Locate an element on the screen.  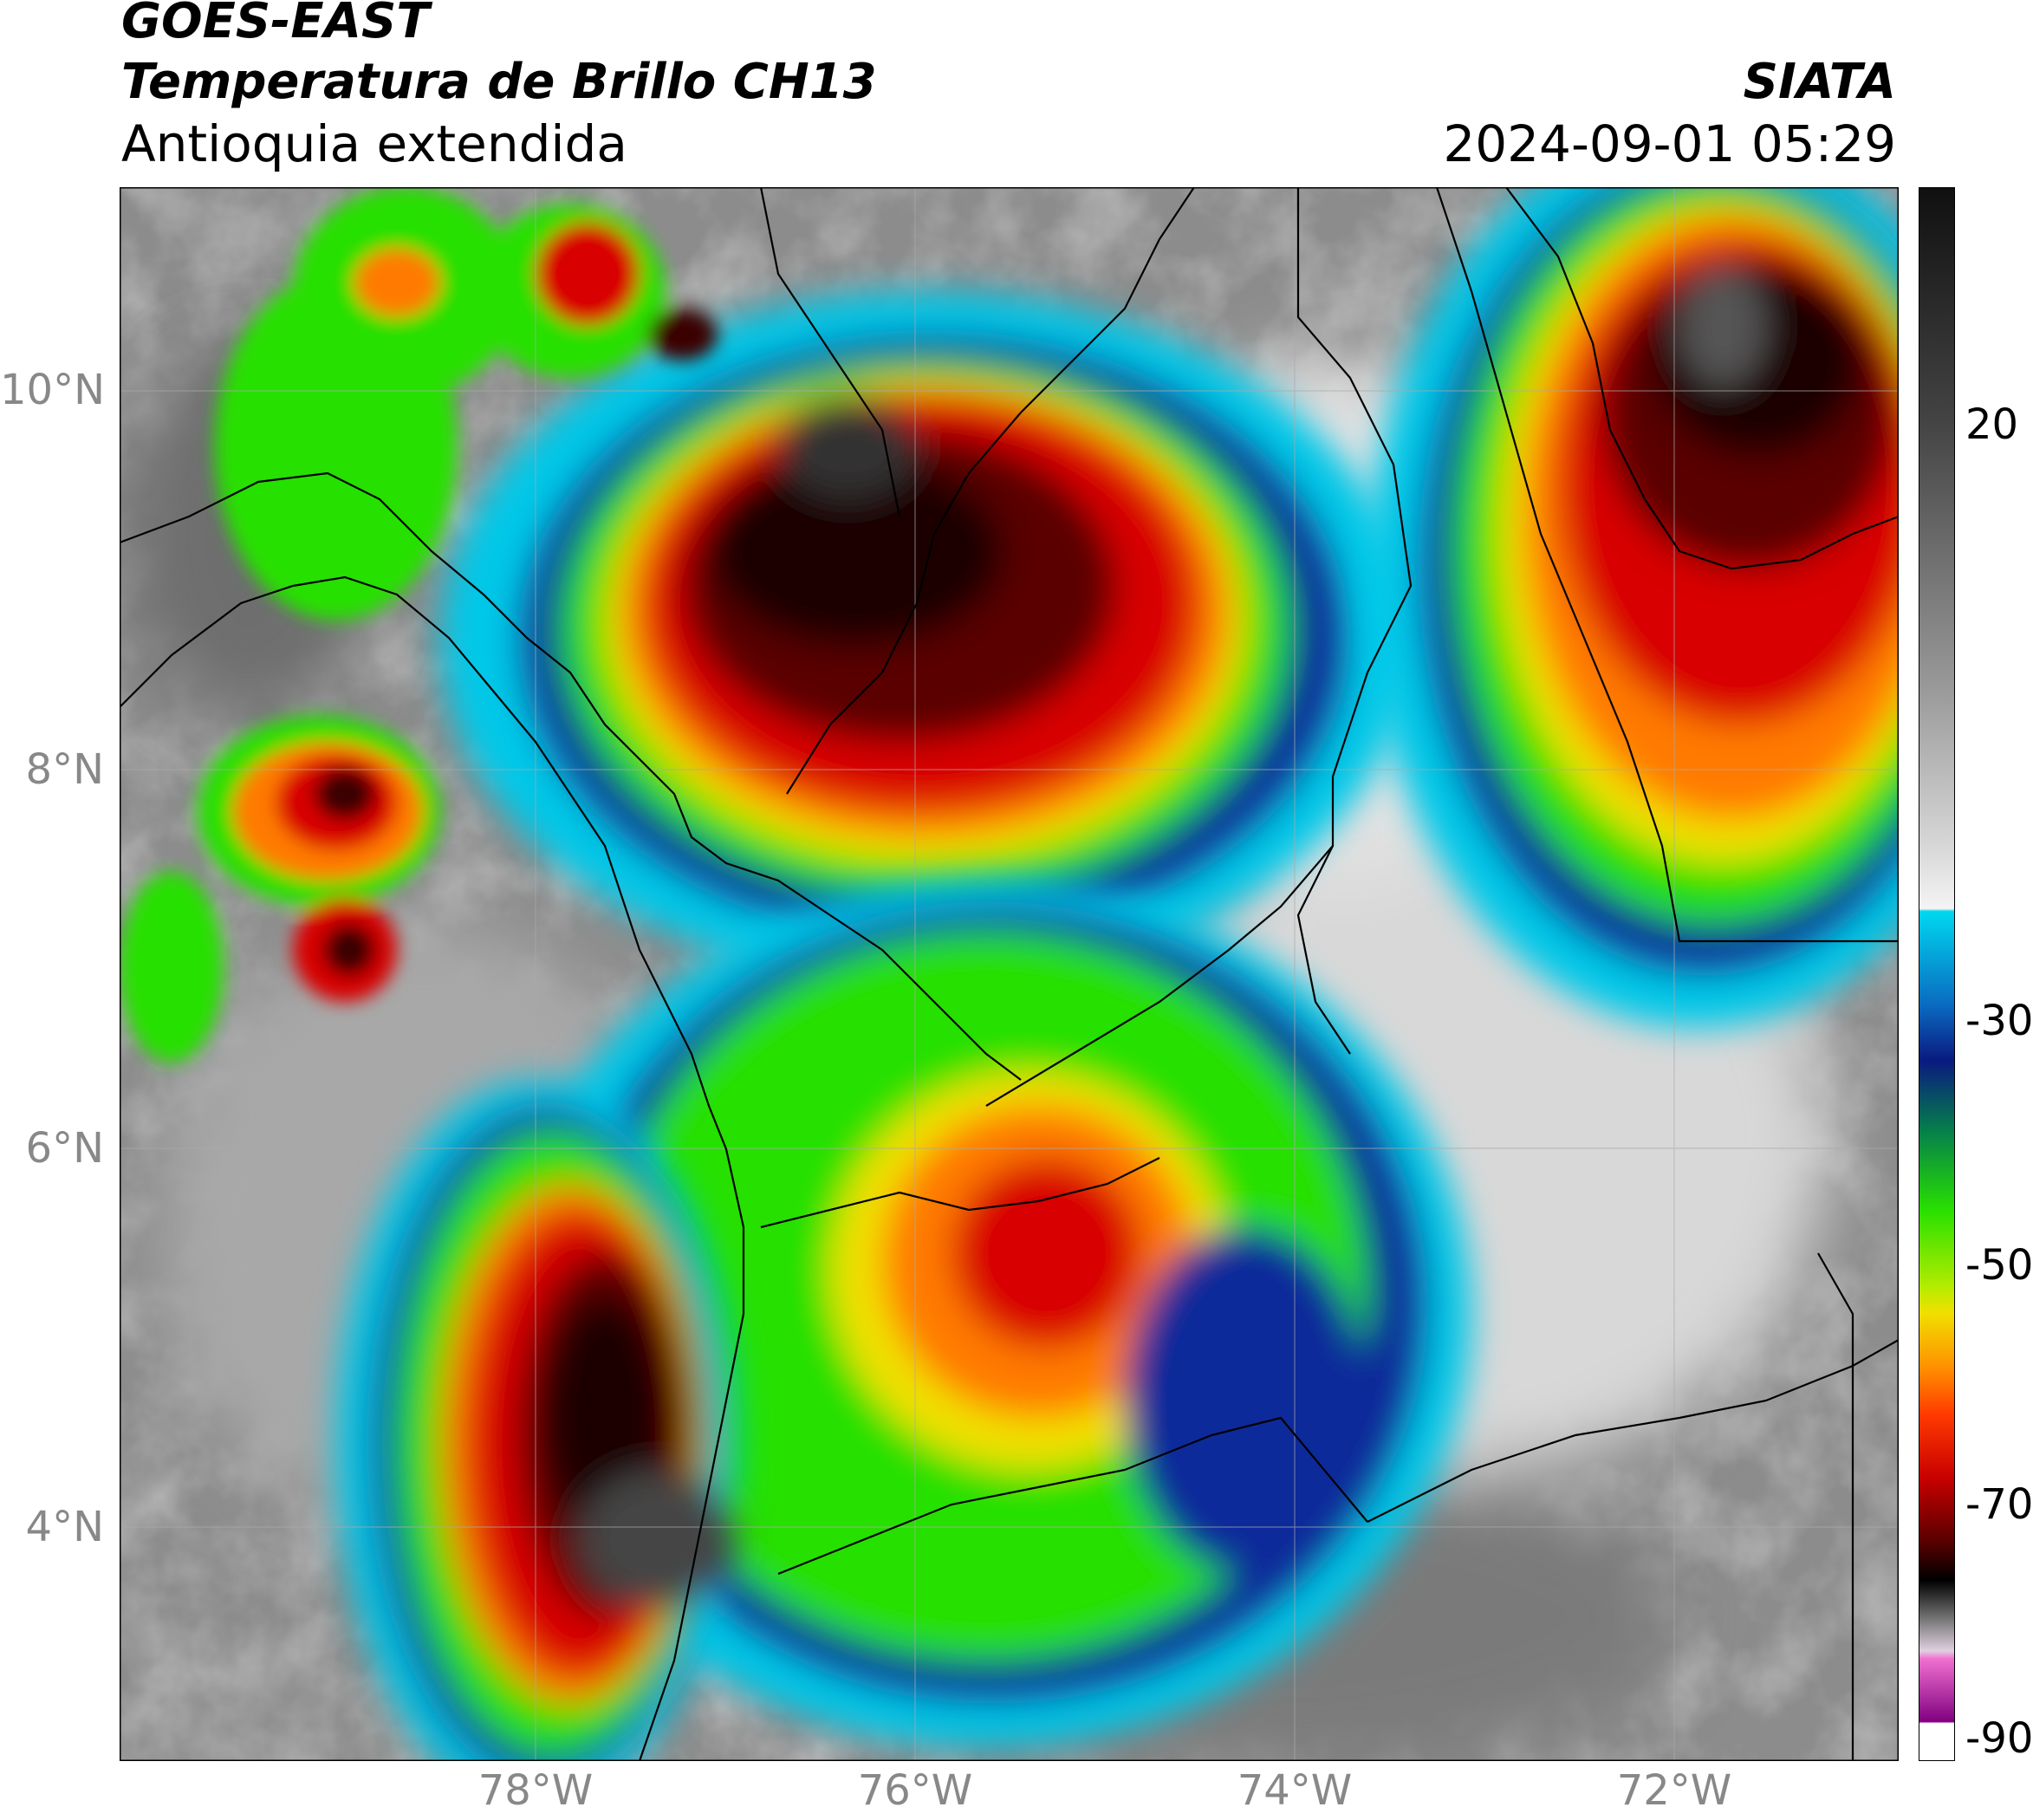
colorbar-tick-minus90: -90 is located at coordinates (1999, 1738).